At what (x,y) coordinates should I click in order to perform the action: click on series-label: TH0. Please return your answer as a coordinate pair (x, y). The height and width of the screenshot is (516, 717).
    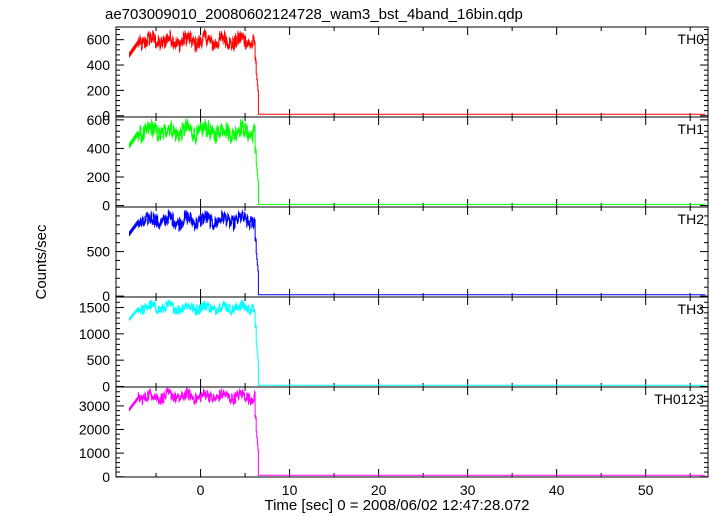
    Looking at the image, I should click on (691, 39).